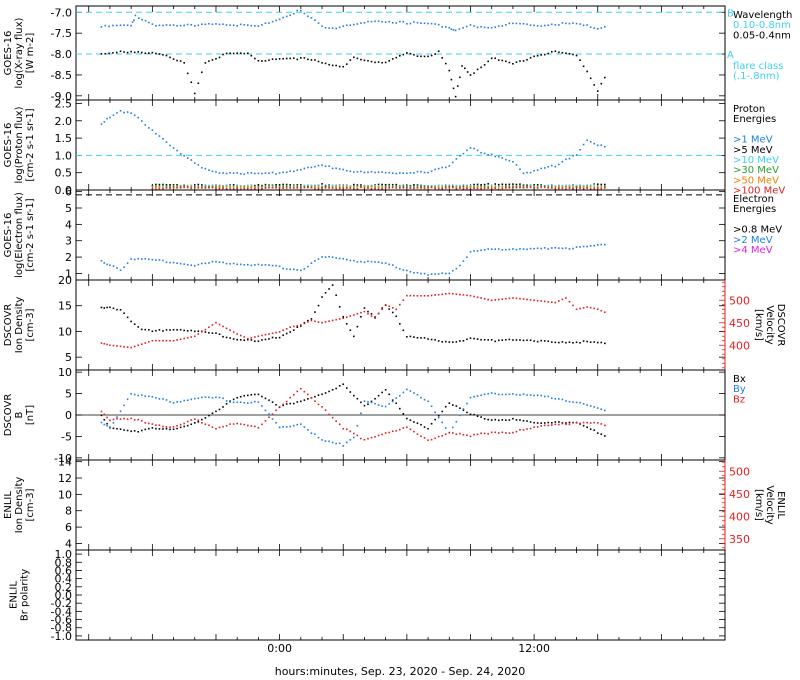 This screenshot has width=800, height=680. I want to click on legend-entry: Proton, so click(749, 109).